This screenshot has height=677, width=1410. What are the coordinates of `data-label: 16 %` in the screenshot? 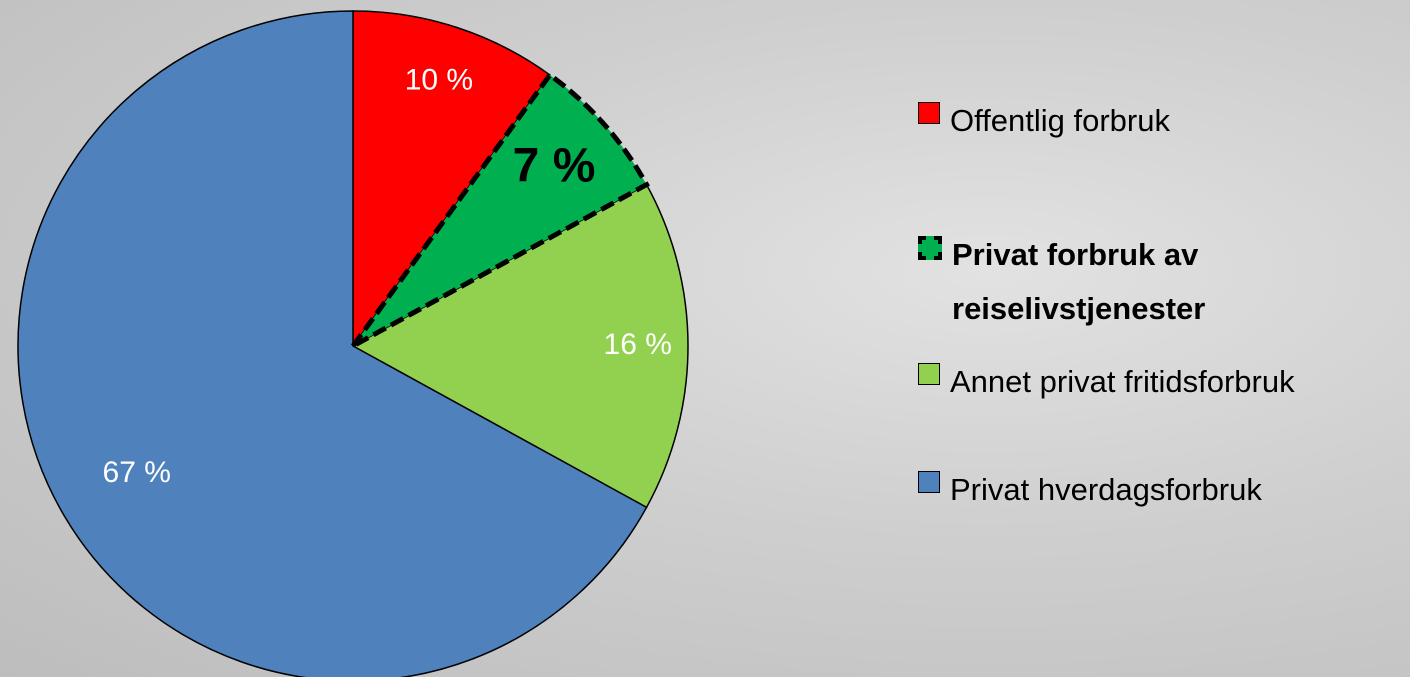 It's located at (638, 344).